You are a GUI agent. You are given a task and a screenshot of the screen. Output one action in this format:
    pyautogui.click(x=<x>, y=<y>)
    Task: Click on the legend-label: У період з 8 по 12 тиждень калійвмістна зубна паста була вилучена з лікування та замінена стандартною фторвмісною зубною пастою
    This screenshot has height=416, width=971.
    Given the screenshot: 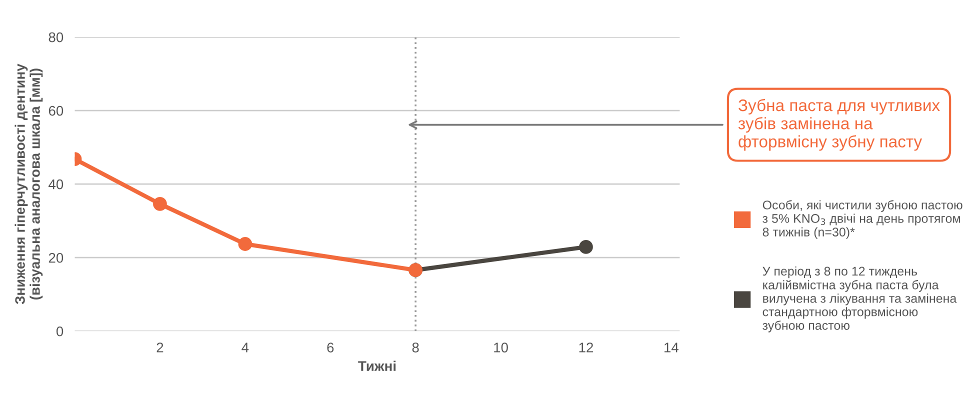 What is the action you would take?
    pyautogui.click(x=859, y=299)
    